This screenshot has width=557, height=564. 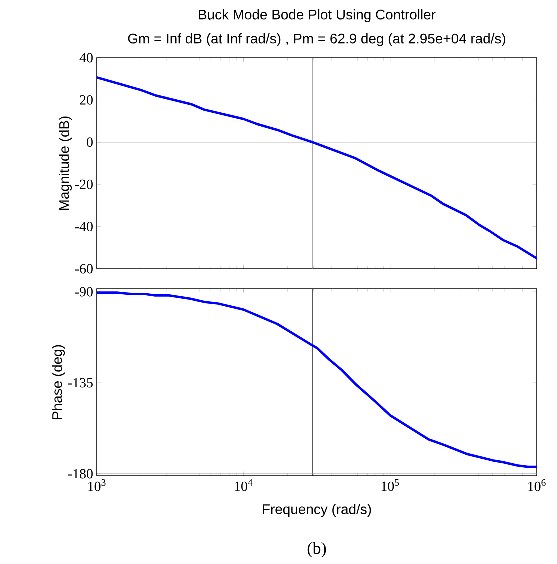 What do you see at coordinates (317, 550) in the screenshot?
I see `text: (b)` at bounding box center [317, 550].